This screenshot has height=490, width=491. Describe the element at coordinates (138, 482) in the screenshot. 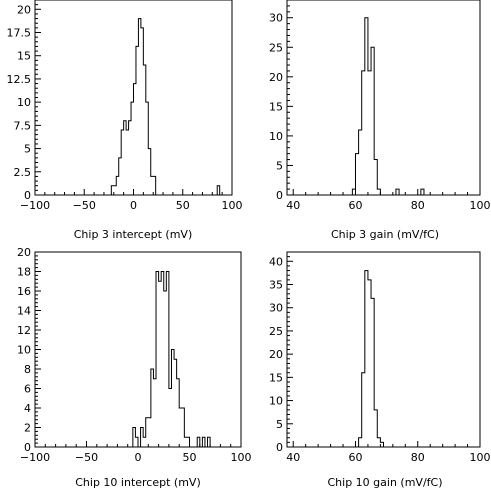

I see `x-axis-label: Chip 10 intercept (mV)` at that location.